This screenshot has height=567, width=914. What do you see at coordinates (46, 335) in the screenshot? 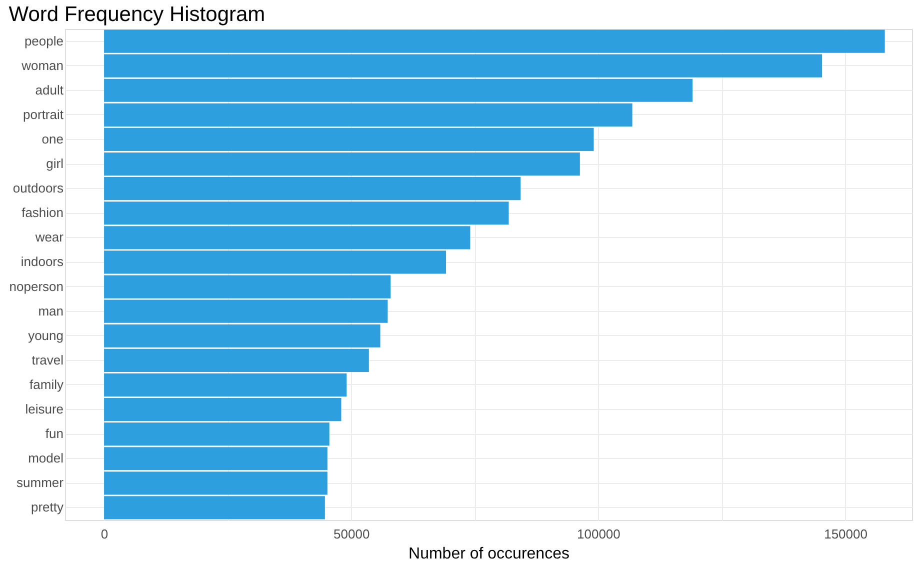
I see `y-tick-label: young` at bounding box center [46, 335].